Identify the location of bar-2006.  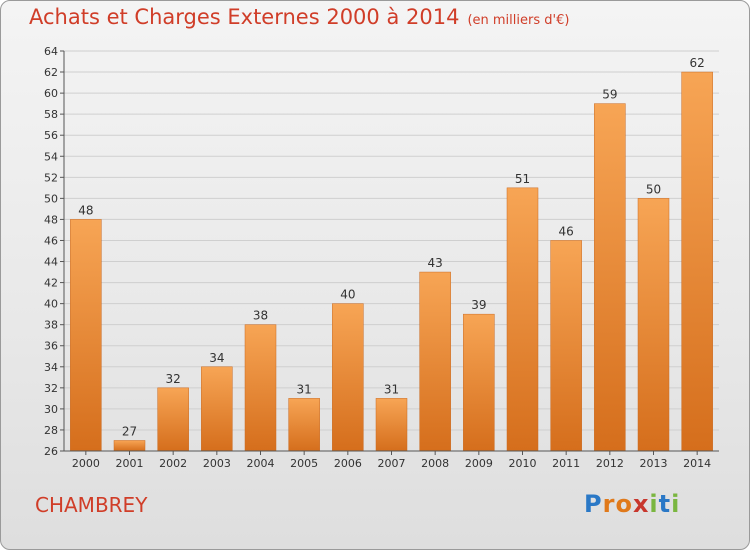
(348, 377).